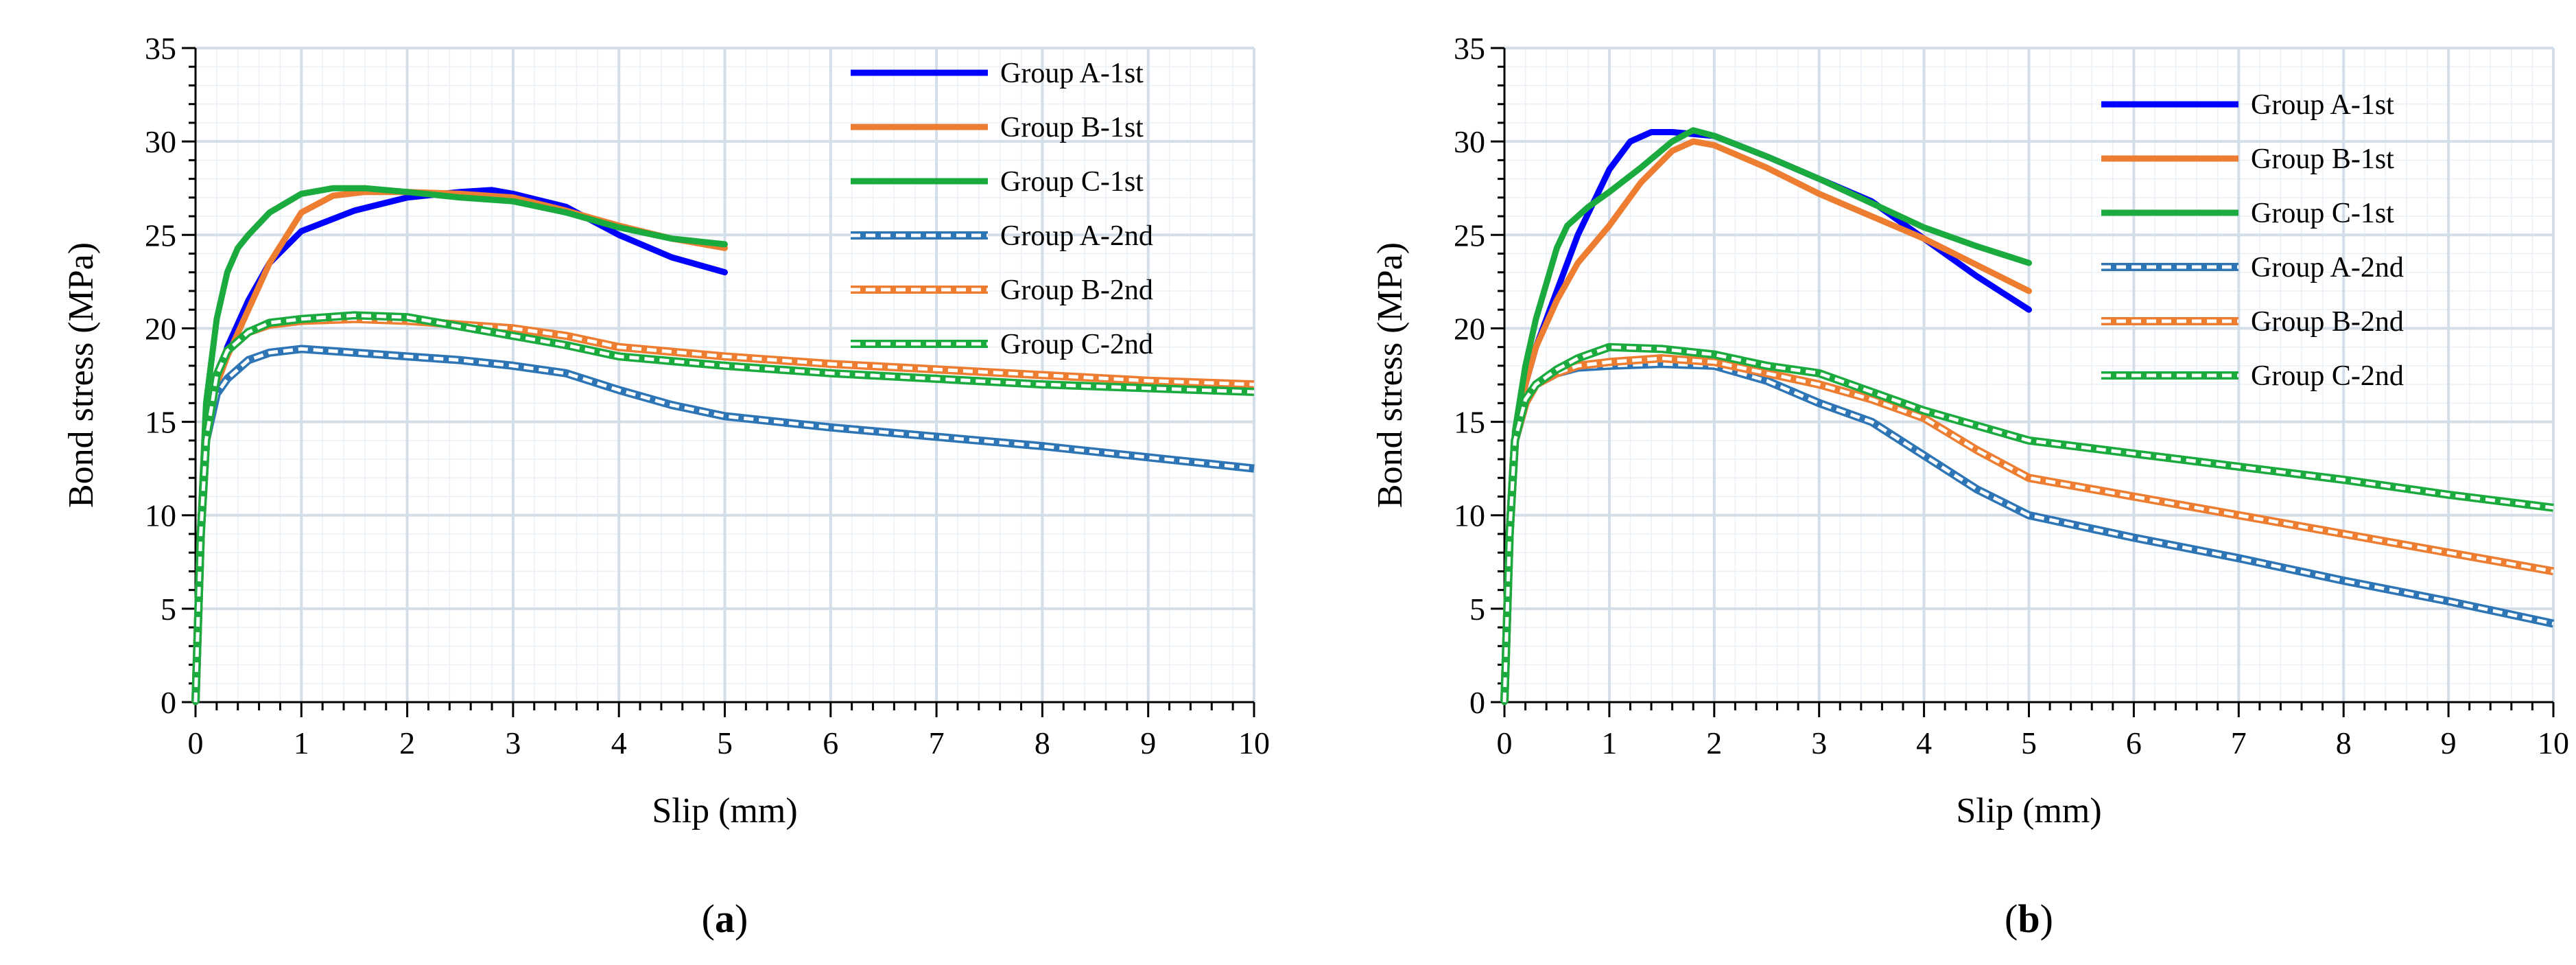  I want to click on series-line-group-b-1st, so click(460, 448).